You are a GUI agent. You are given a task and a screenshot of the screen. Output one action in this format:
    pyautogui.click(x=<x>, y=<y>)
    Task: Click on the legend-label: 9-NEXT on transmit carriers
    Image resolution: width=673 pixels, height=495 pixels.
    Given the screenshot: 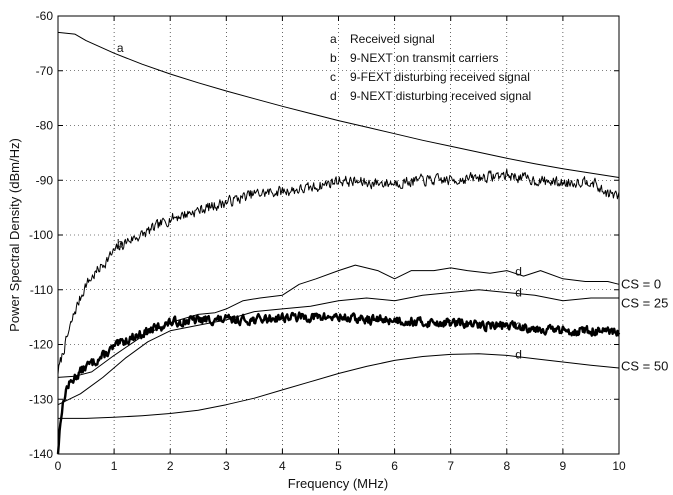 What is the action you would take?
    pyautogui.click(x=424, y=58)
    